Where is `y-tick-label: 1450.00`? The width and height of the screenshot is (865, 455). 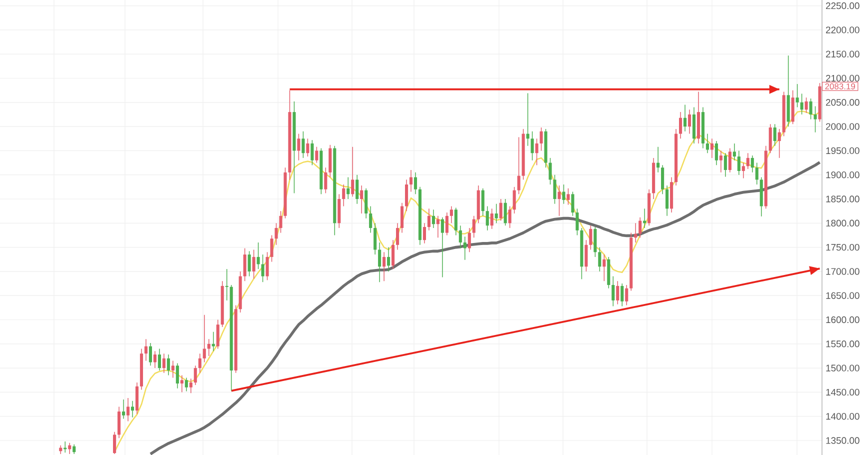
y-tick-label: 1450.00 is located at coordinates (843, 392).